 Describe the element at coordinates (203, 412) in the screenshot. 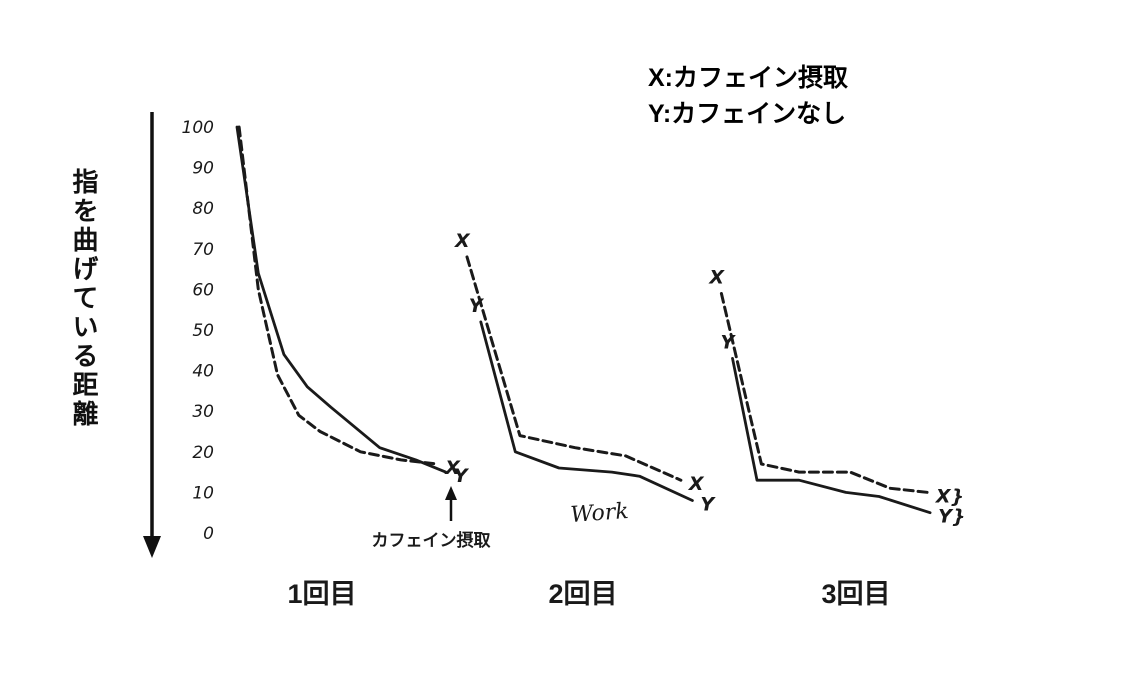

I see `y-tick-30: 30` at that location.